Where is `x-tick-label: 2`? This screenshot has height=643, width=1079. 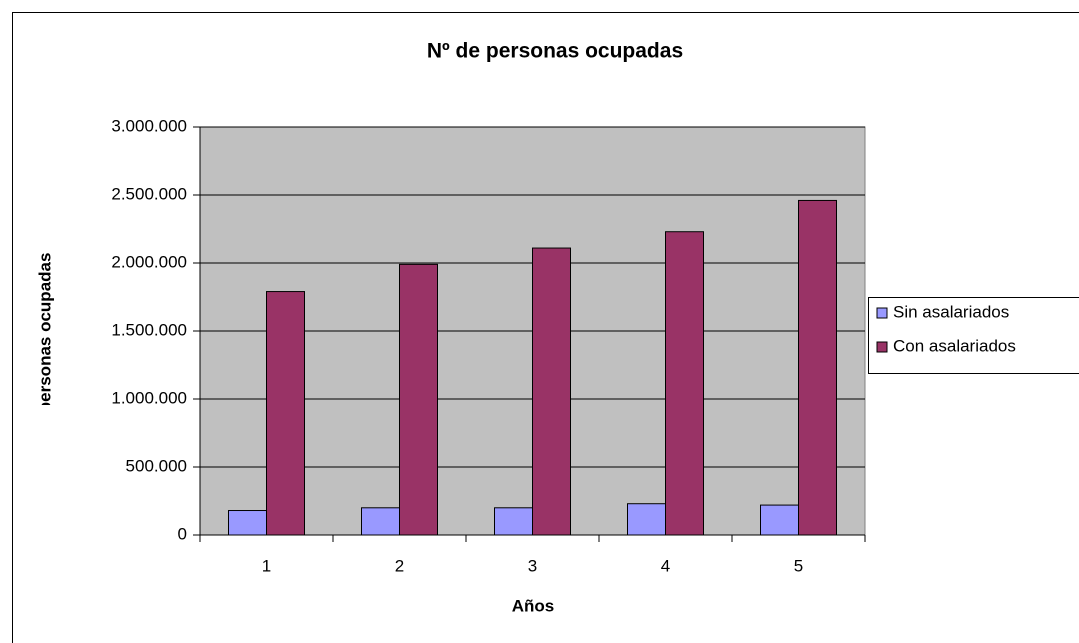
x-tick-label: 2 is located at coordinates (399, 565).